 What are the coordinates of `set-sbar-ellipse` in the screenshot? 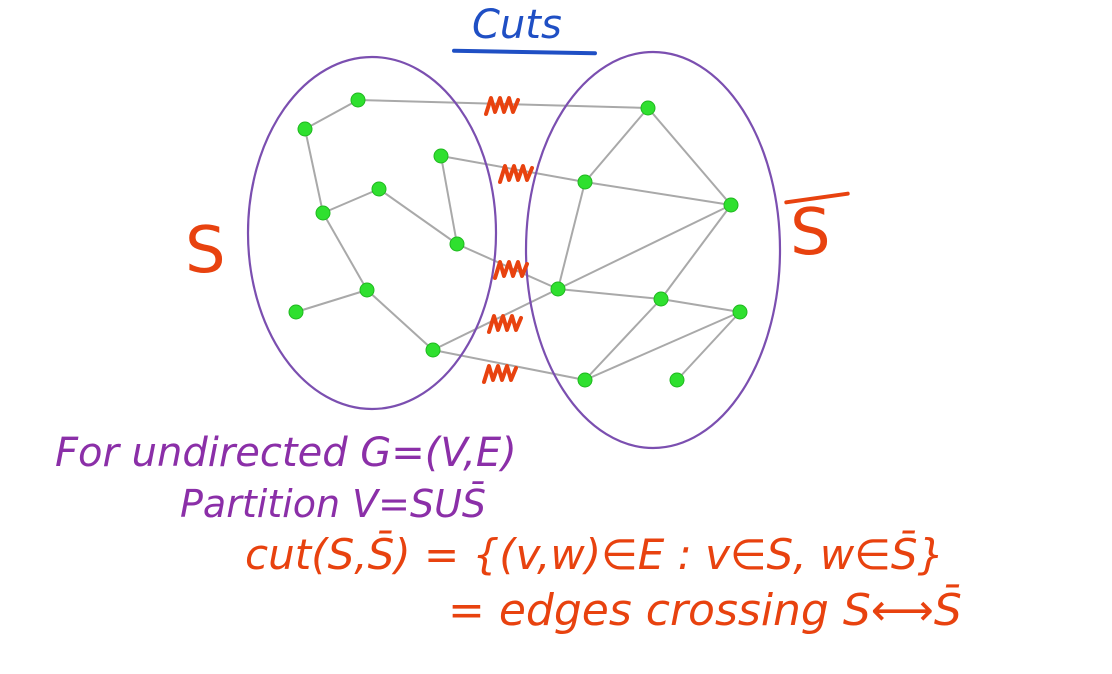 It's located at (653, 250).